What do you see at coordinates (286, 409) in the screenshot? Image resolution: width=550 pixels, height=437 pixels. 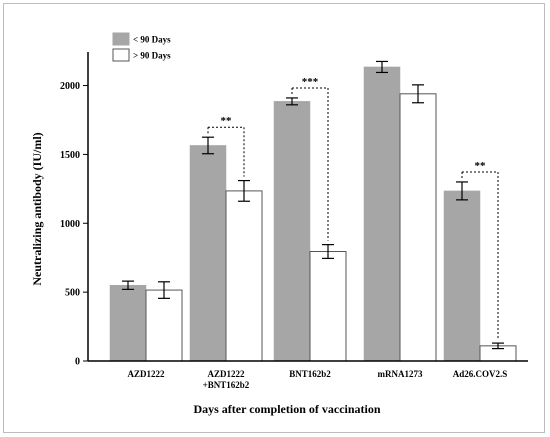 I see `x-axis-title: Days after completion of vaccination` at bounding box center [286, 409].